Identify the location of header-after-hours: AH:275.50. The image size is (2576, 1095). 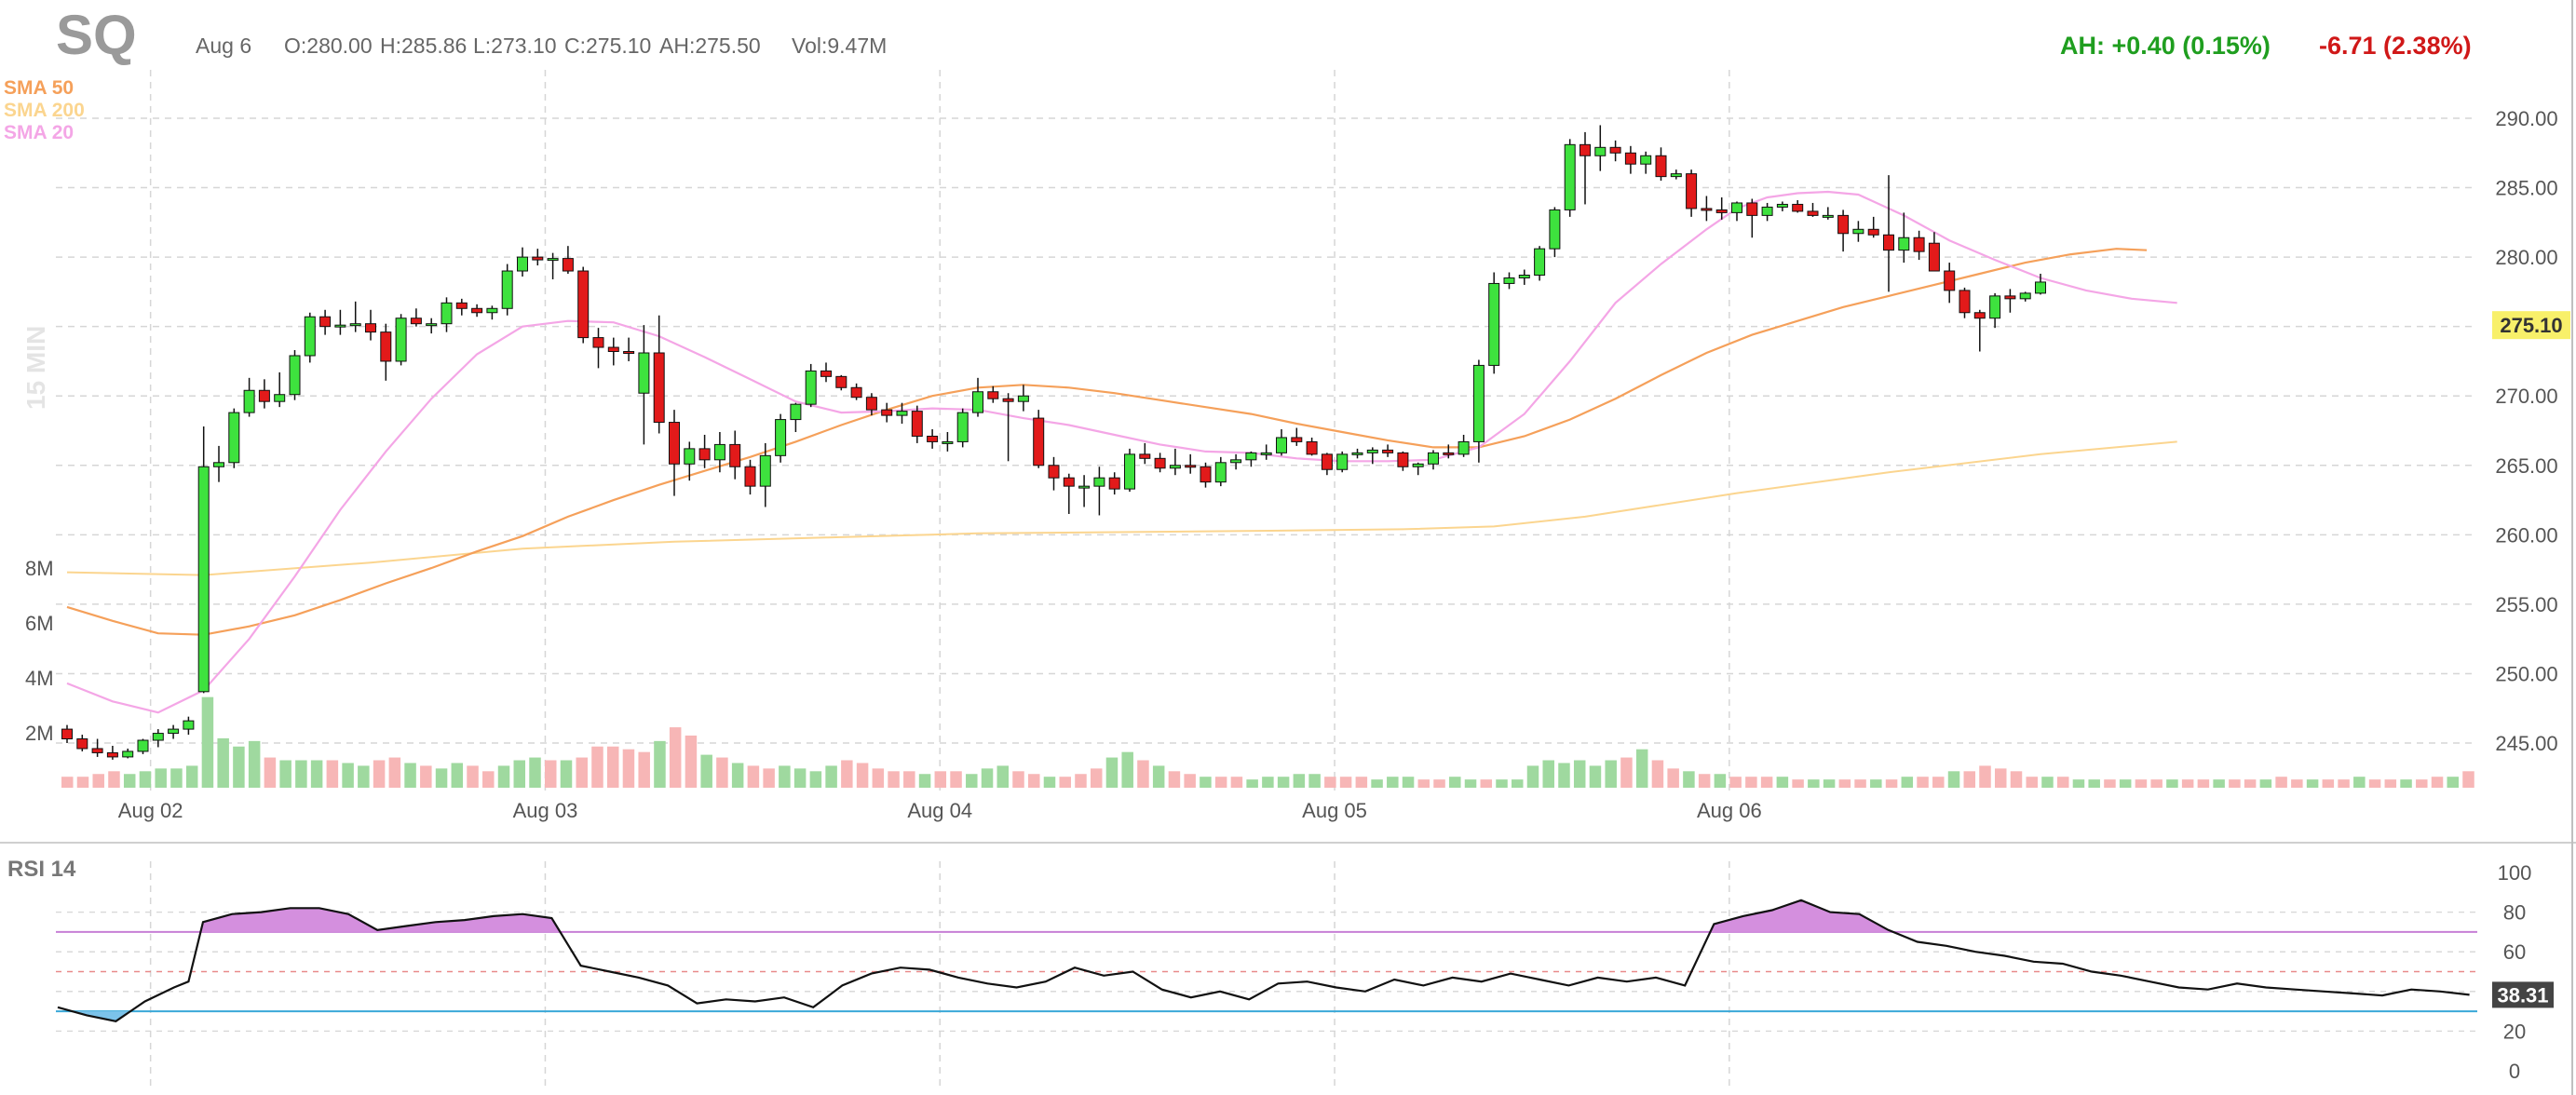
(710, 46).